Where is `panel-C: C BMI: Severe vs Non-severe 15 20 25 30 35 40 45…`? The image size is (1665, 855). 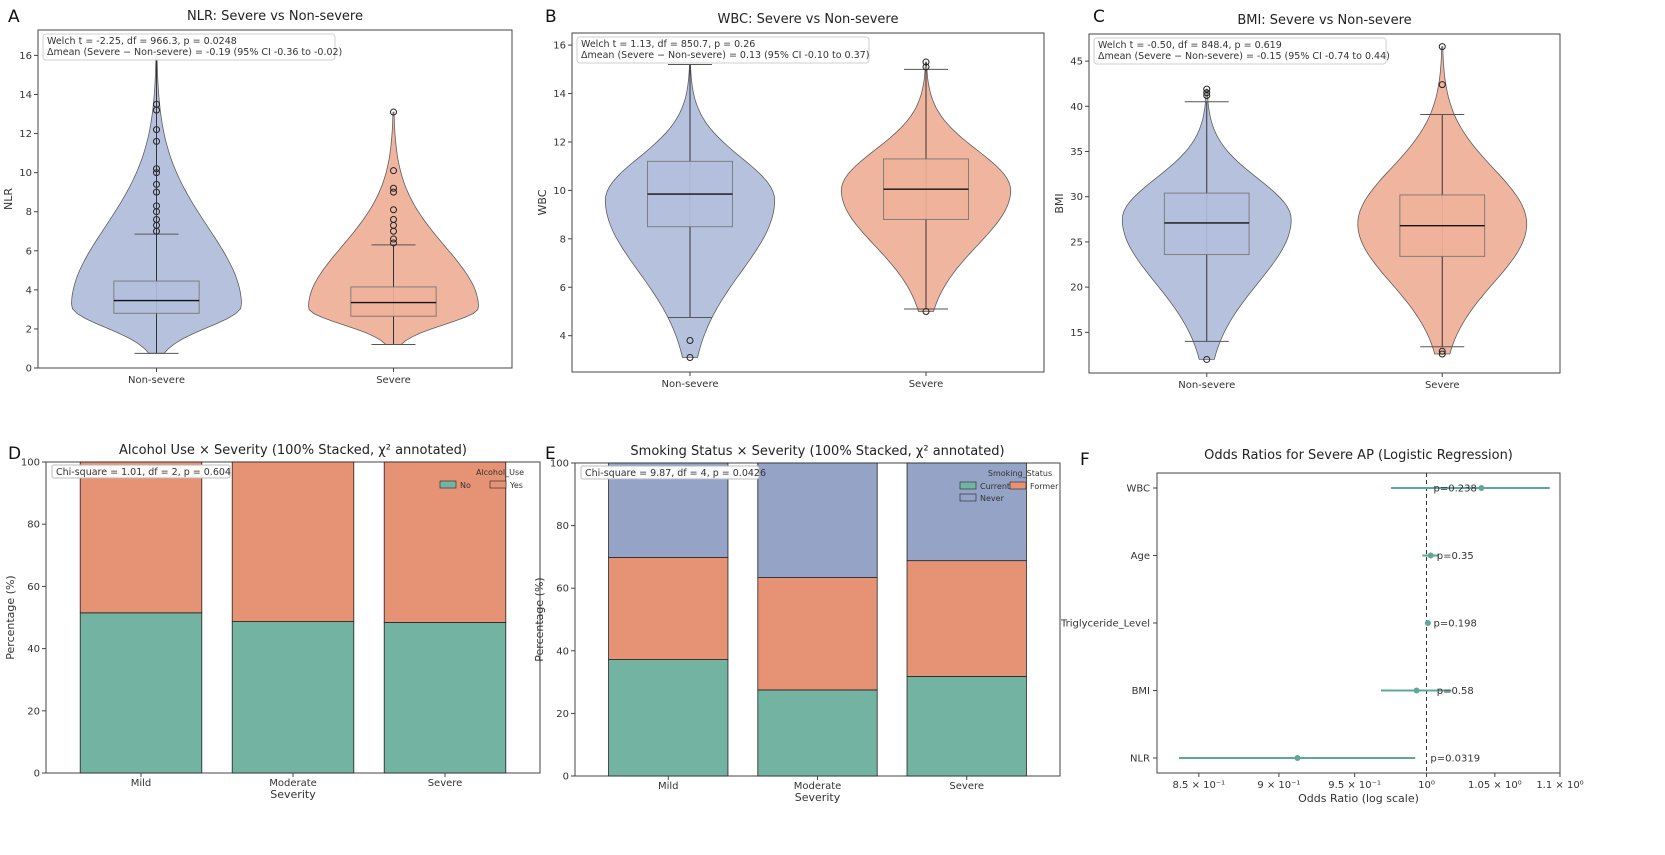
panel-C: C BMI: Severe vs Non-severe 15 20 25 30 35 40 45… is located at coordinates (1307, 199).